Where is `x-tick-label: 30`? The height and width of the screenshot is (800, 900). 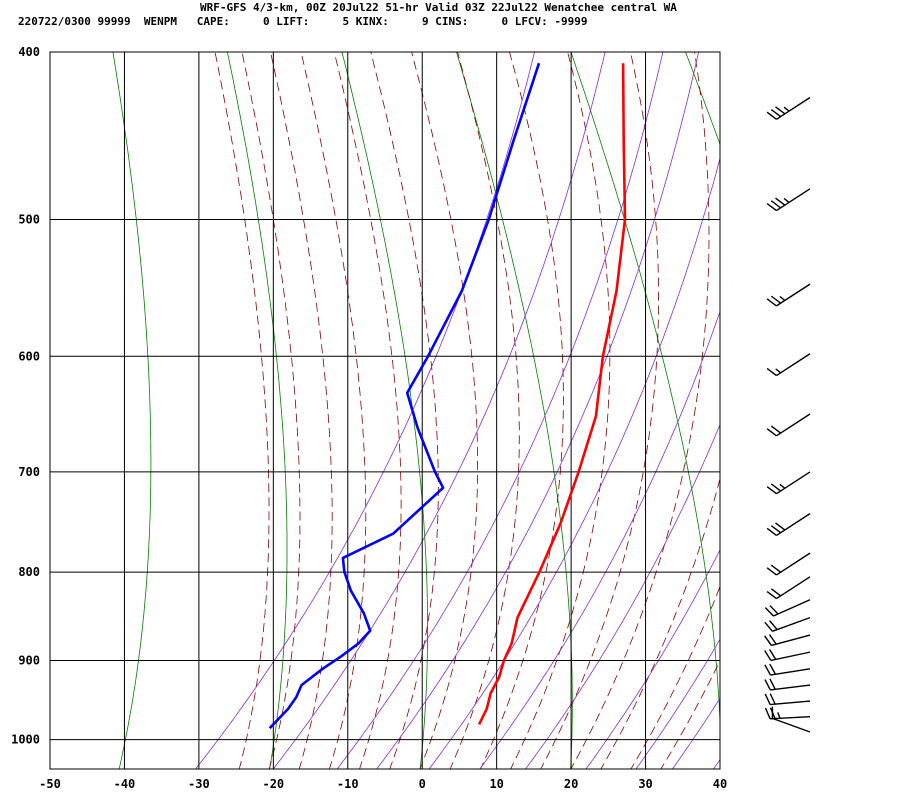
x-tick-label: 30 is located at coordinates (645, 784).